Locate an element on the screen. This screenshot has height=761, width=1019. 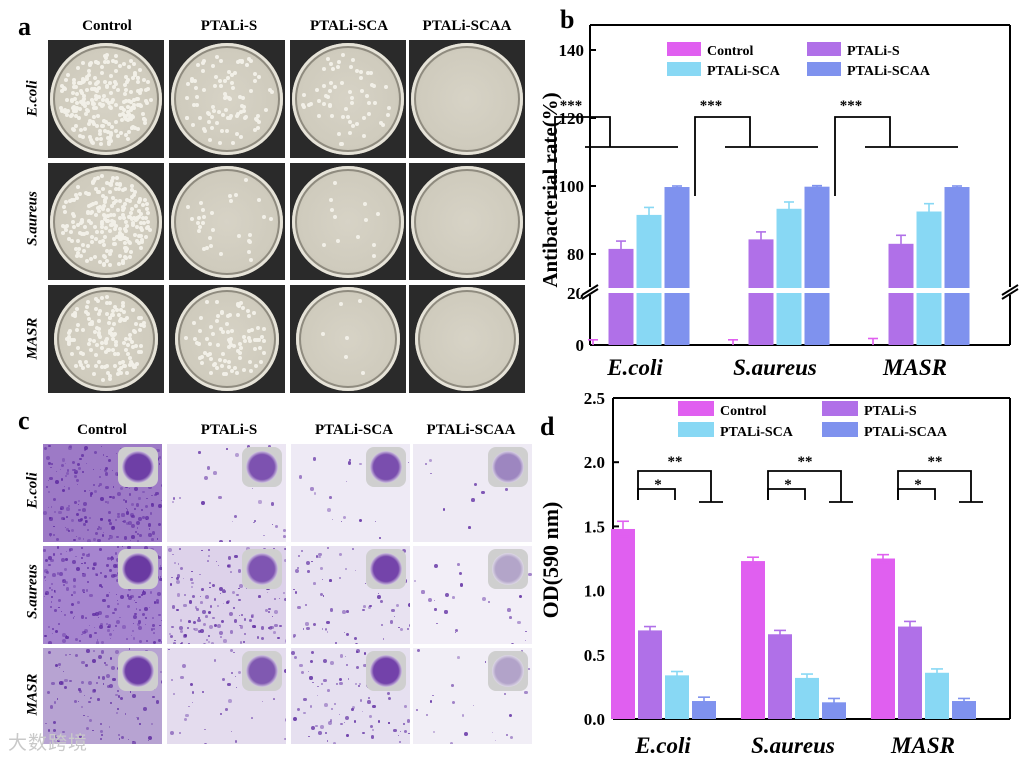
well-stain is located at coordinates (262, 467).